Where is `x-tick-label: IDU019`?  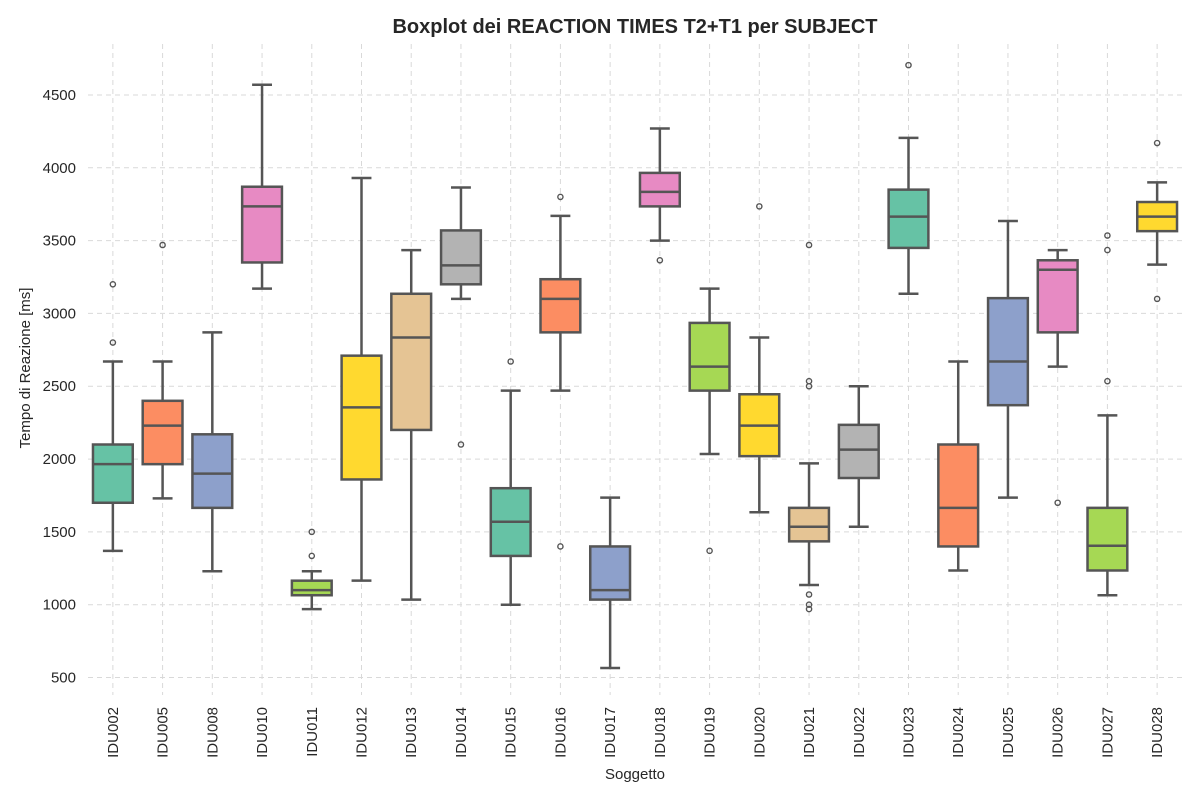
x-tick-label: IDU019 is located at coordinates (710, 732).